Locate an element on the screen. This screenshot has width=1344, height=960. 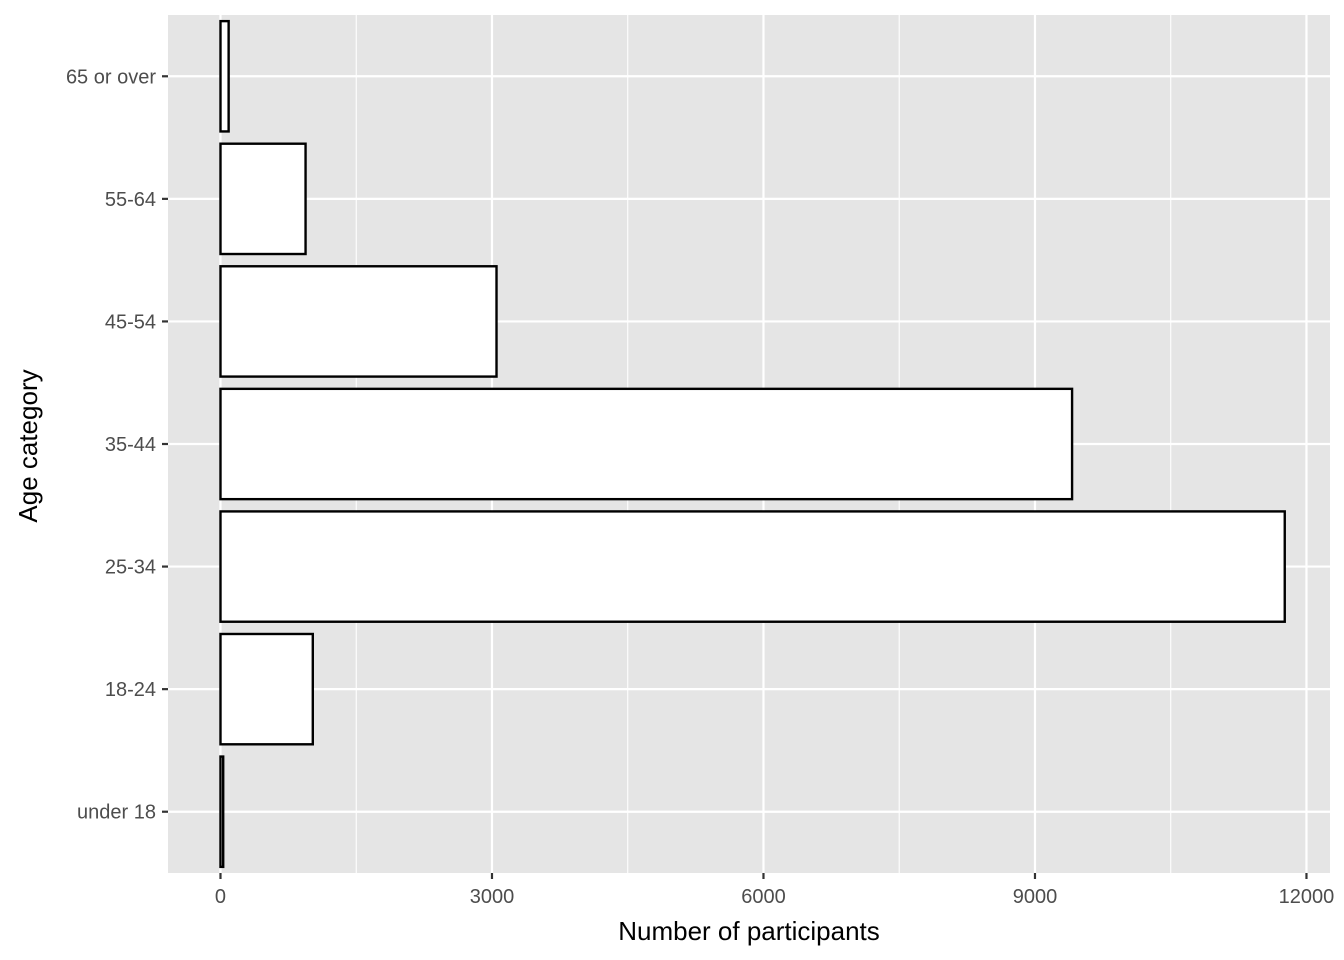
y-tick-label: 18-24 is located at coordinates (130, 690).